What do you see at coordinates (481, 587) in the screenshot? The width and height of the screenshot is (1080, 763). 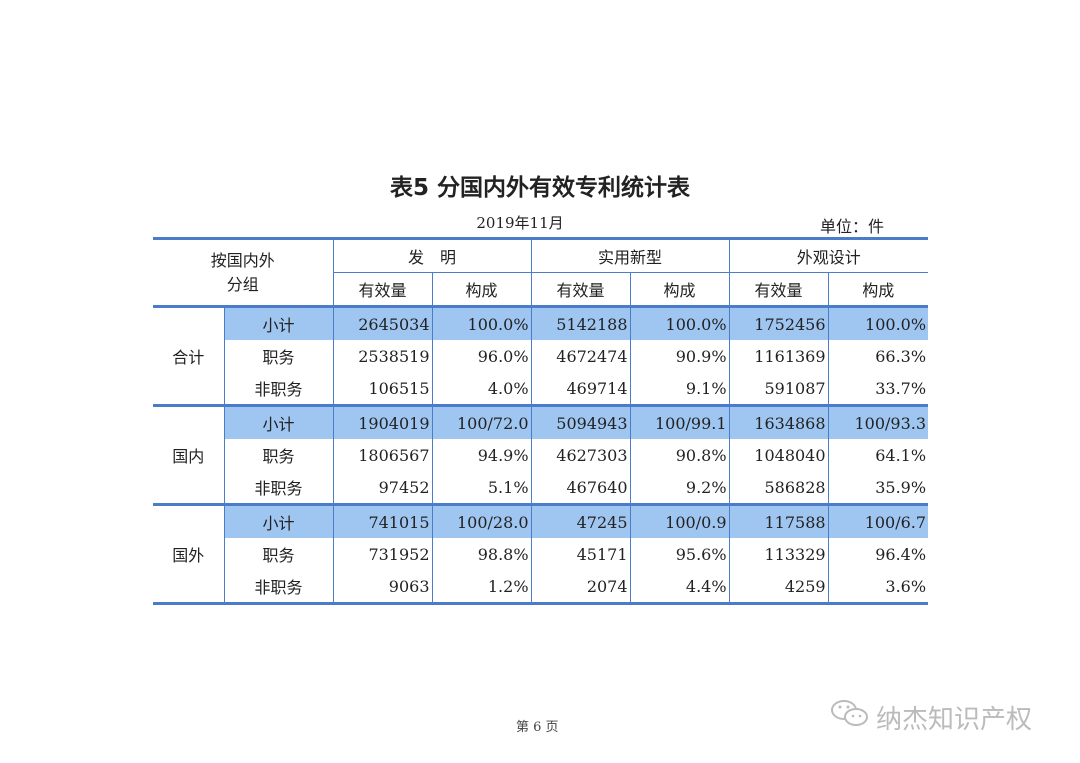 I see `share-cell: 1.2%` at bounding box center [481, 587].